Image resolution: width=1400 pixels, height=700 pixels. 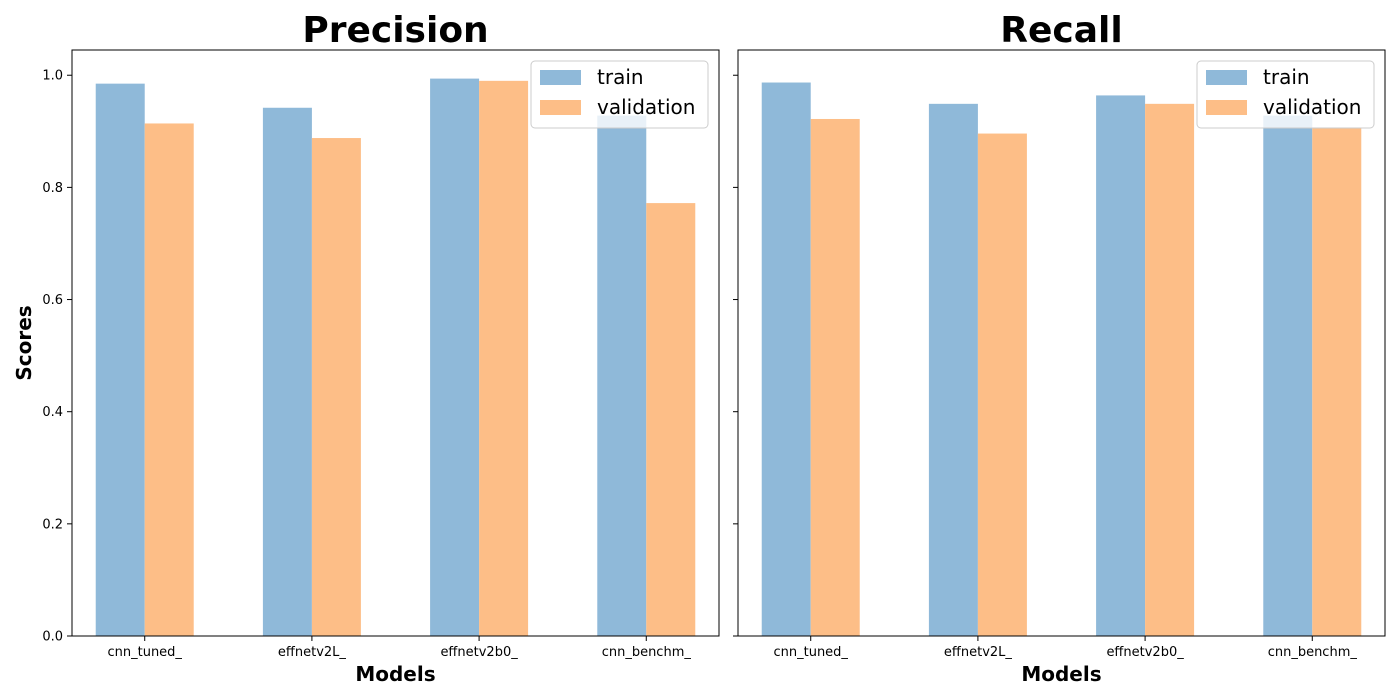 What do you see at coordinates (52, 637) in the screenshot?
I see `y-tick-label: 0.0` at bounding box center [52, 637].